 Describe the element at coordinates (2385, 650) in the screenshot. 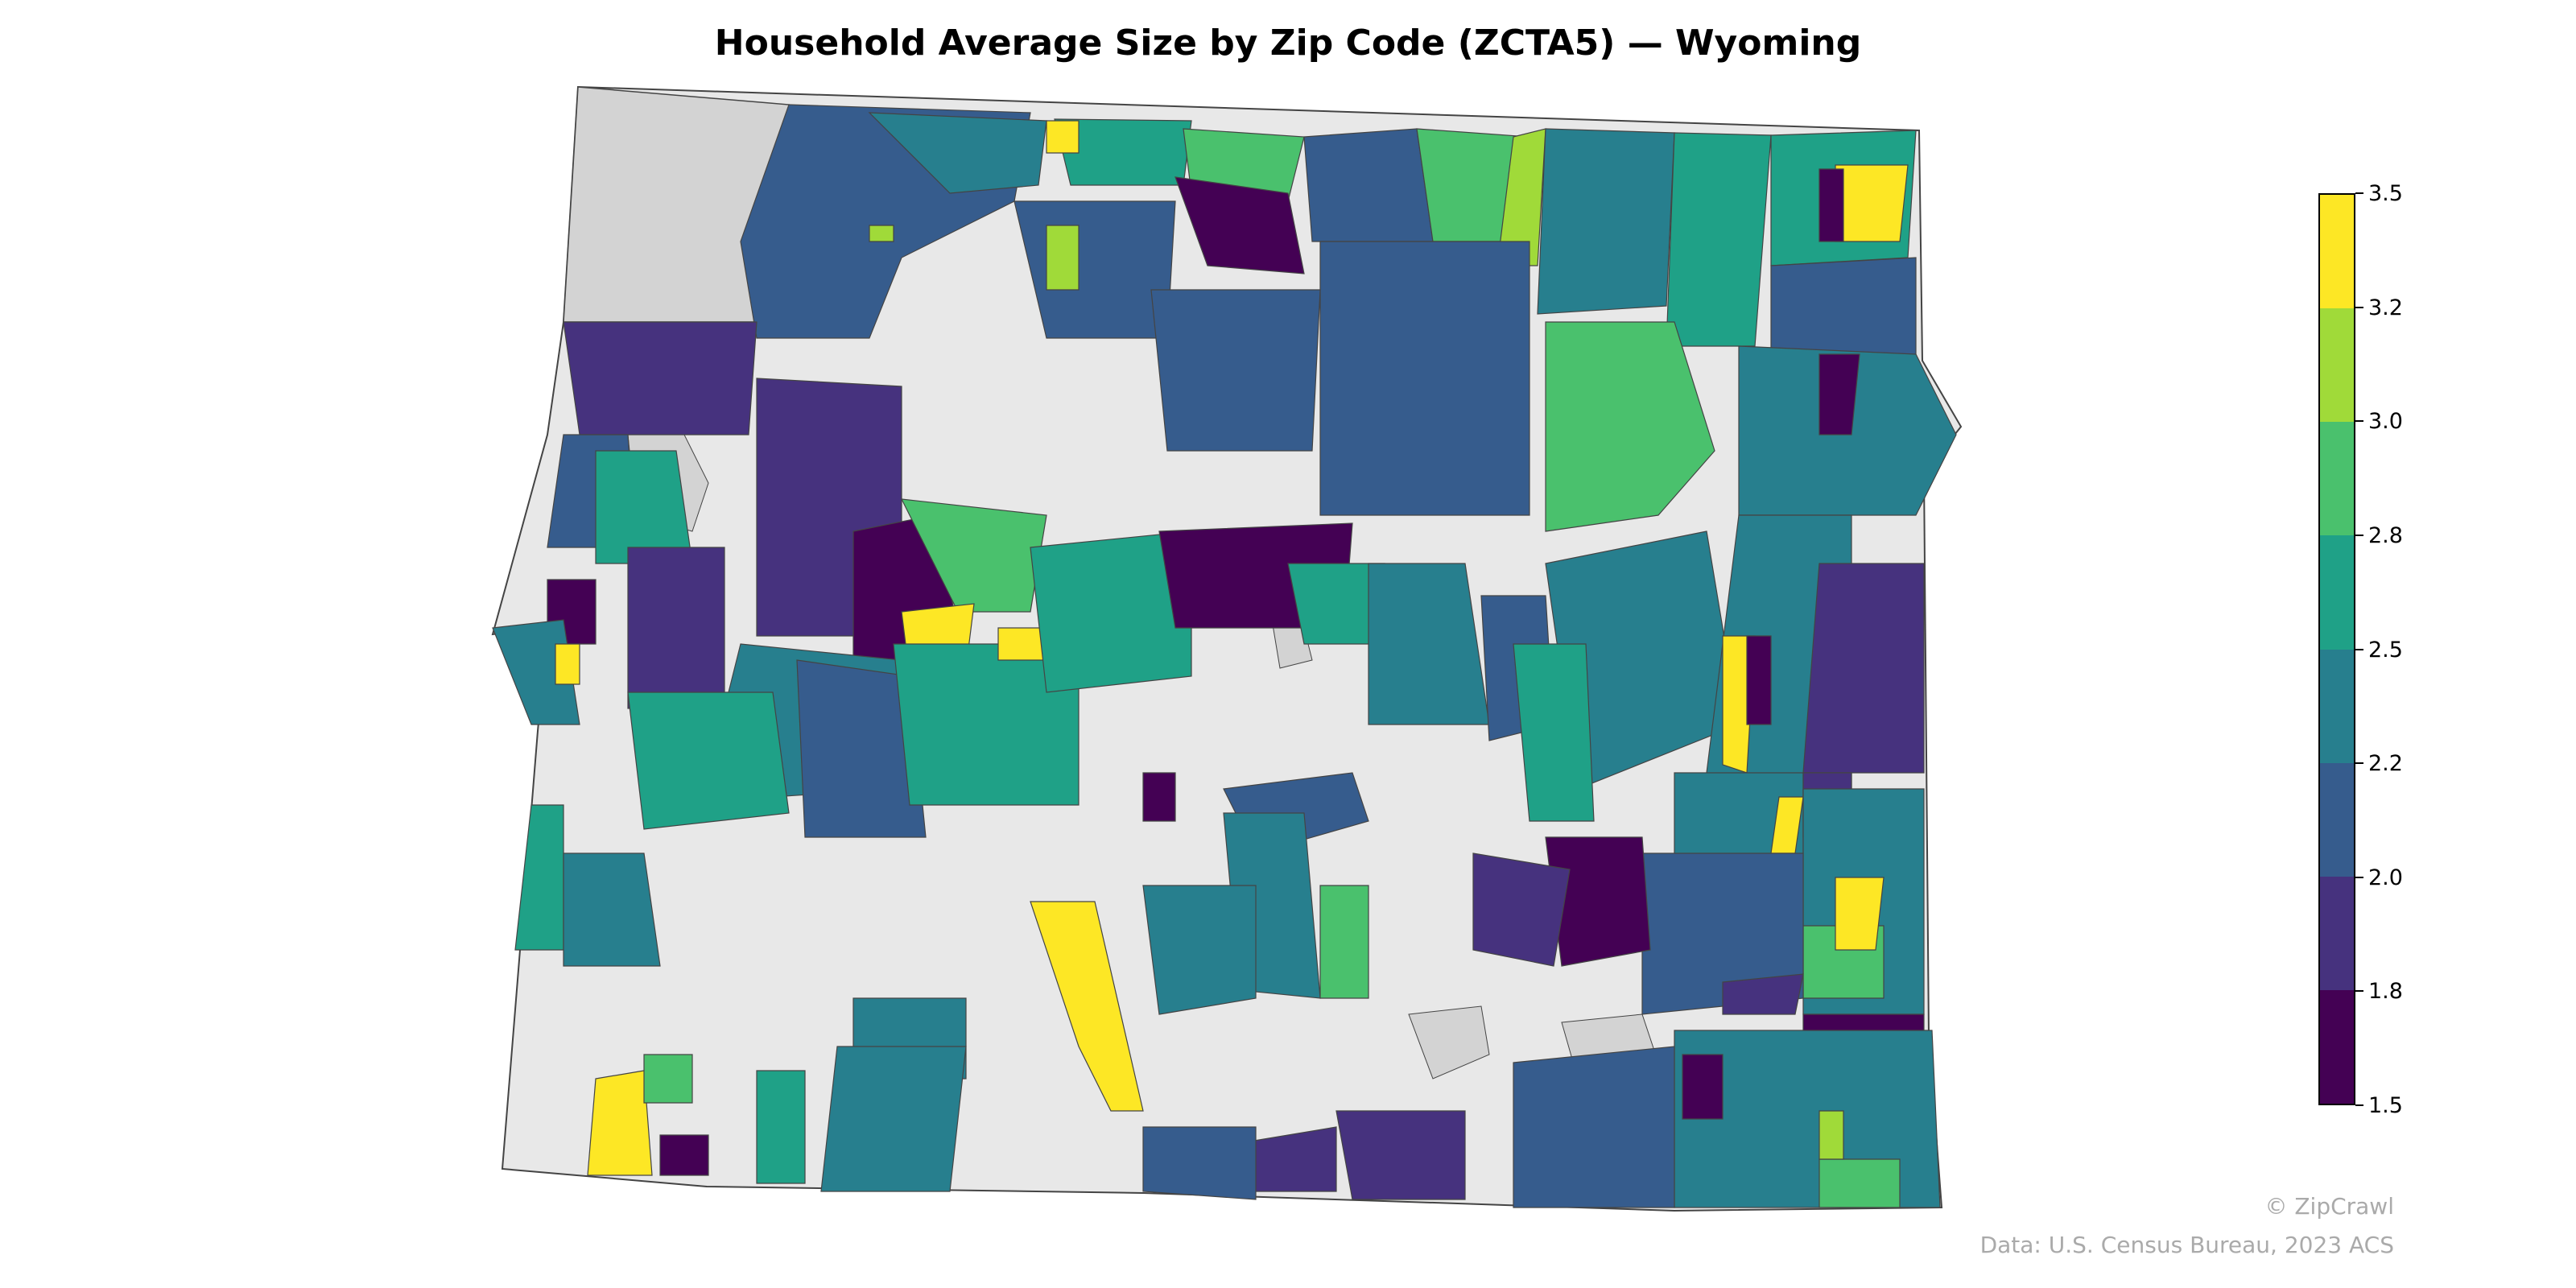

I see `colorbar-tick-label: 2.5` at that location.